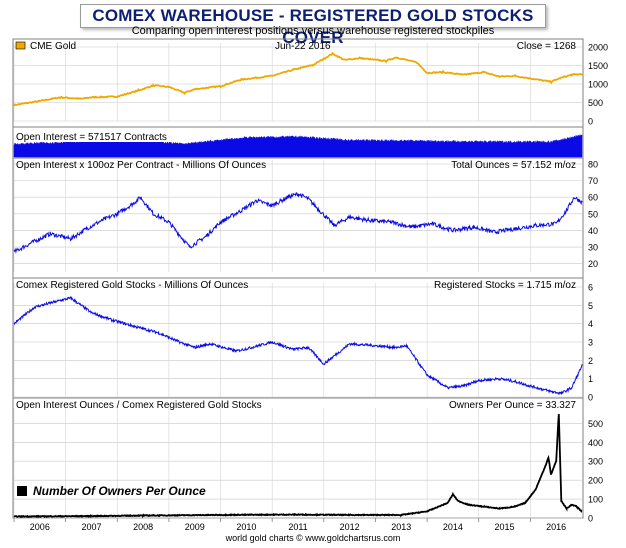  I want to click on registered-ytick-label: 1, so click(590, 379).